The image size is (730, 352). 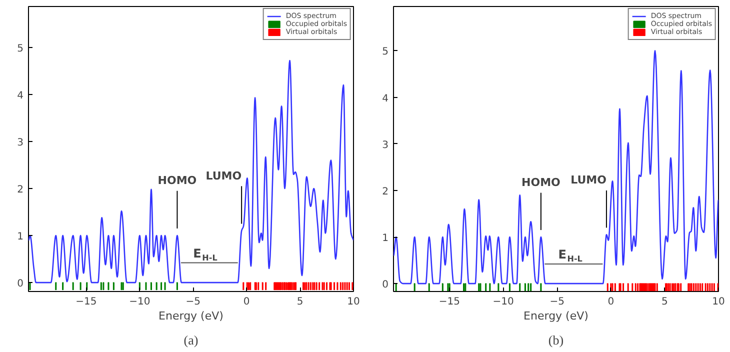 I want to click on text: (b), so click(x=556, y=340).